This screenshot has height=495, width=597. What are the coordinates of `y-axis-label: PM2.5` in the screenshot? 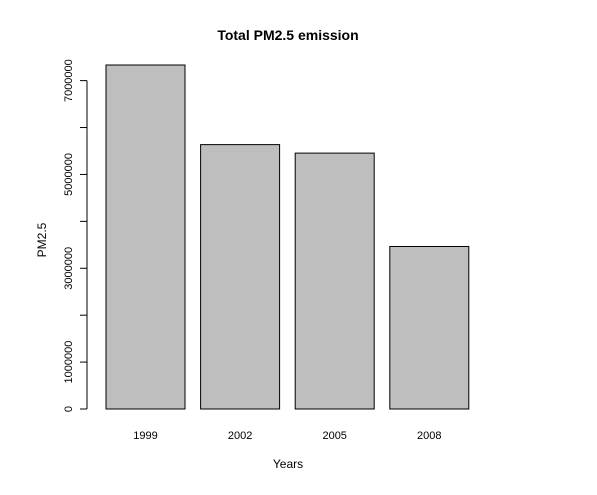 It's located at (42, 239).